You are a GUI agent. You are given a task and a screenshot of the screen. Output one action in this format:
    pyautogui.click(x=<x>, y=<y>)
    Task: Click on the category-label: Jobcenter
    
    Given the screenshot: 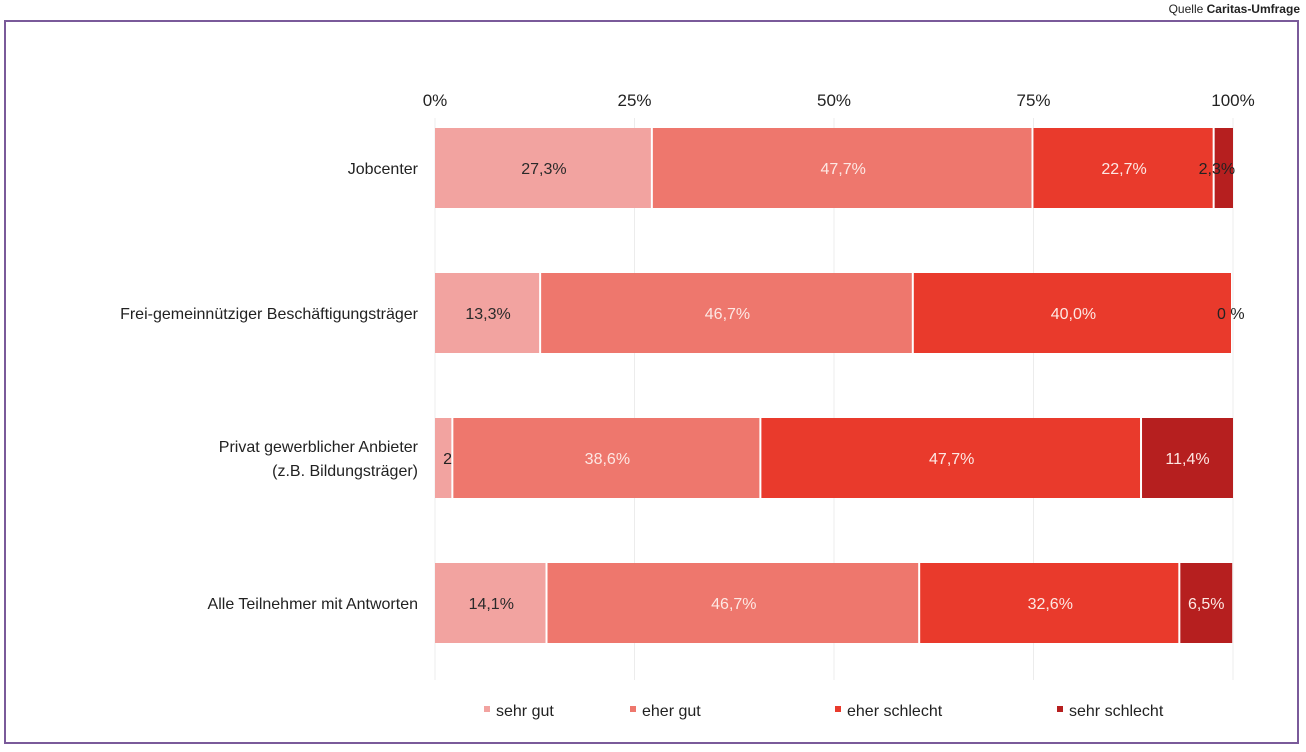 What is the action you would take?
    pyautogui.click(x=383, y=169)
    